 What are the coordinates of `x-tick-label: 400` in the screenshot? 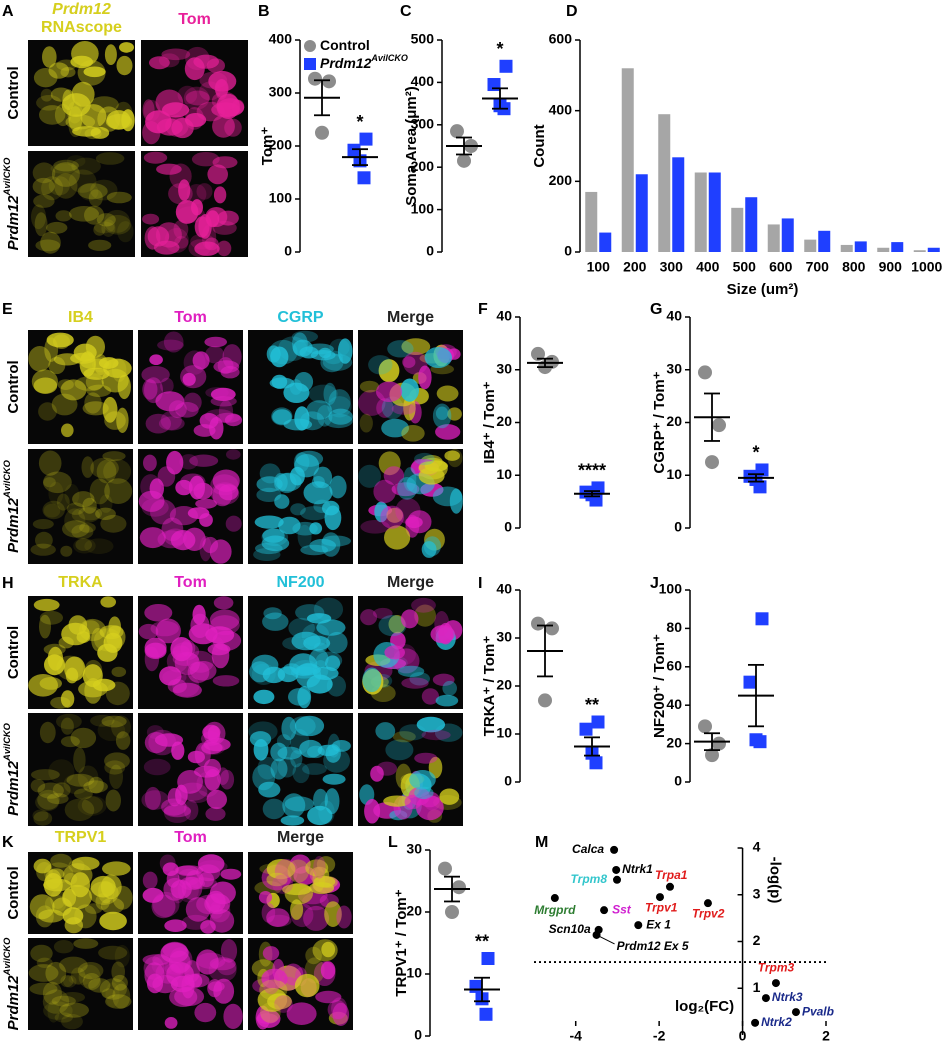 It's located at (708, 267).